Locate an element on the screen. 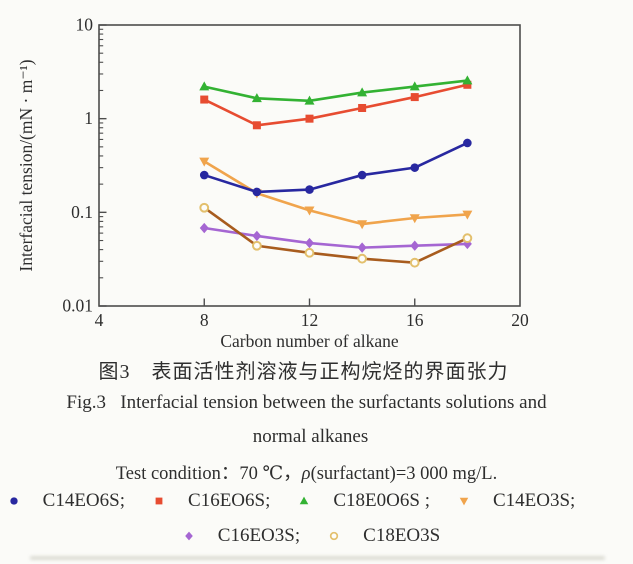 This screenshot has width=633, height=564. data-point-C16EO6S-x18 is located at coordinates (467, 84).